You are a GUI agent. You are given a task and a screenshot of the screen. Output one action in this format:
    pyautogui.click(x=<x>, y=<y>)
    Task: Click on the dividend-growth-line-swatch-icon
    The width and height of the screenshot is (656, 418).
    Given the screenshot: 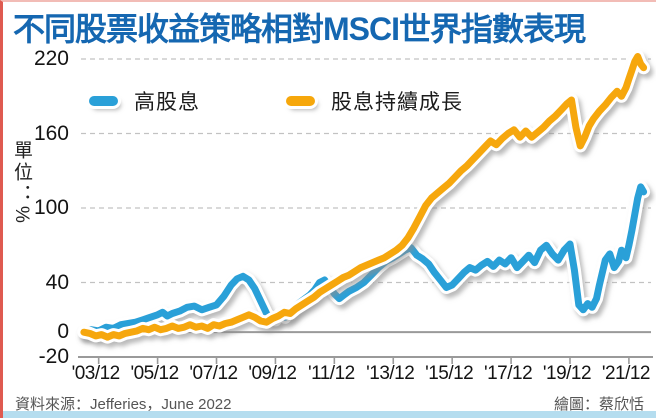 What is the action you would take?
    pyautogui.click(x=300, y=101)
    